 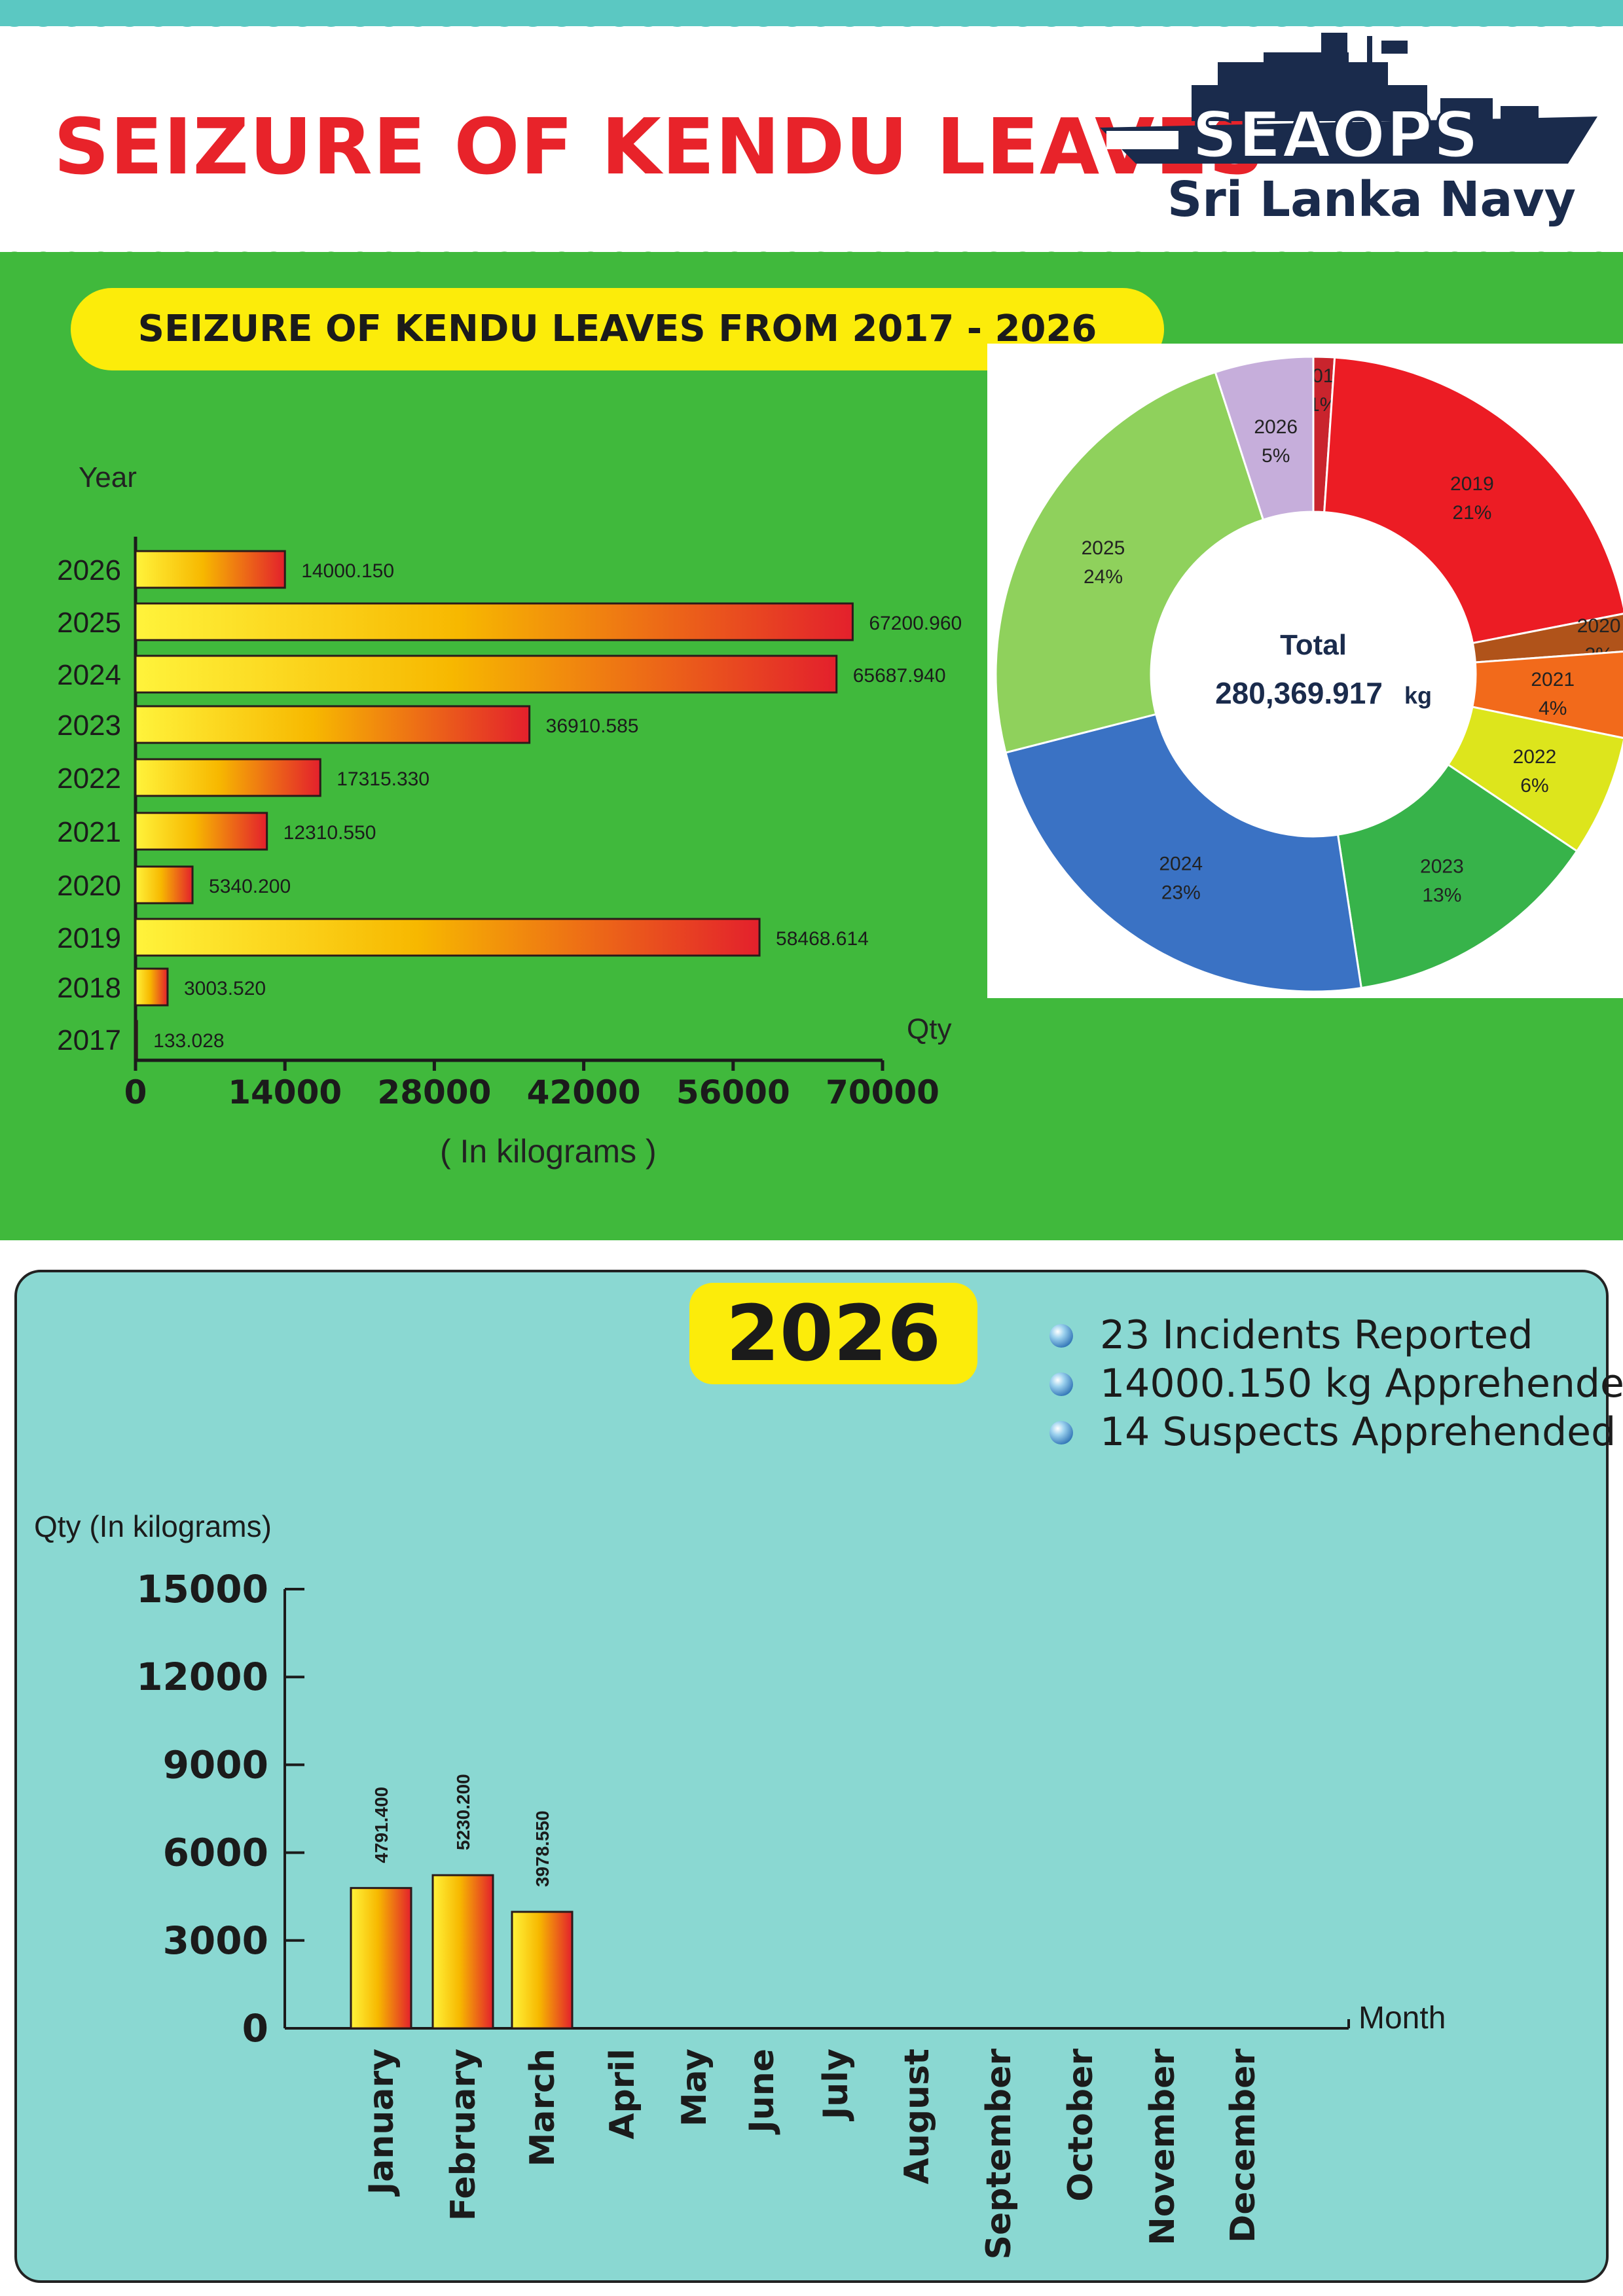 What do you see at coordinates (215, 1940) in the screenshot?
I see `month-y-tick-label: 3000` at bounding box center [215, 1940].